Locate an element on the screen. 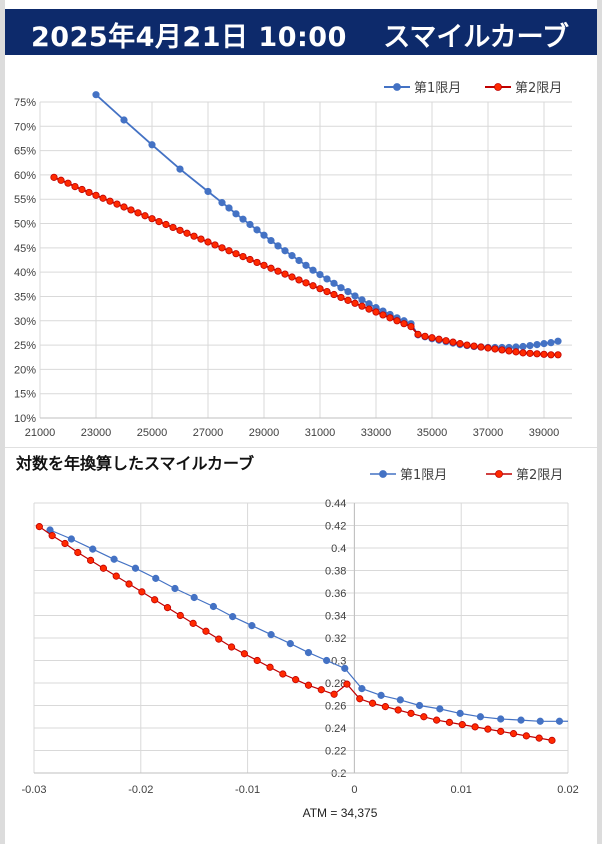 The height and width of the screenshot is (844, 602). y-tick-label: 25% is located at coordinates (25, 346).